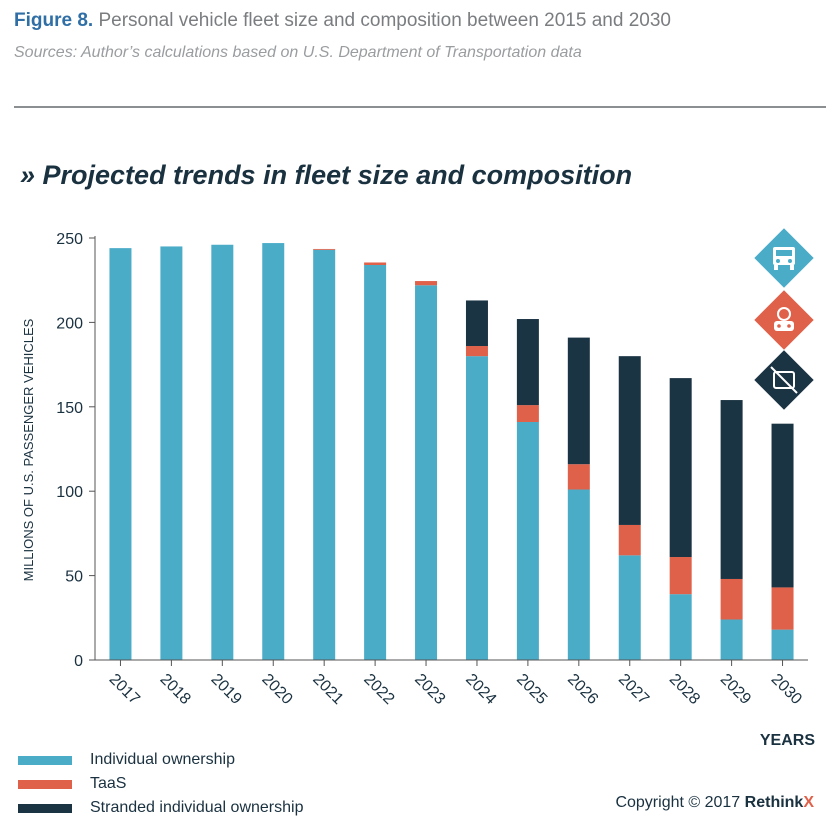 The image size is (832, 820). What do you see at coordinates (45, 784) in the screenshot?
I see `legend-swatch-taas` at bounding box center [45, 784].